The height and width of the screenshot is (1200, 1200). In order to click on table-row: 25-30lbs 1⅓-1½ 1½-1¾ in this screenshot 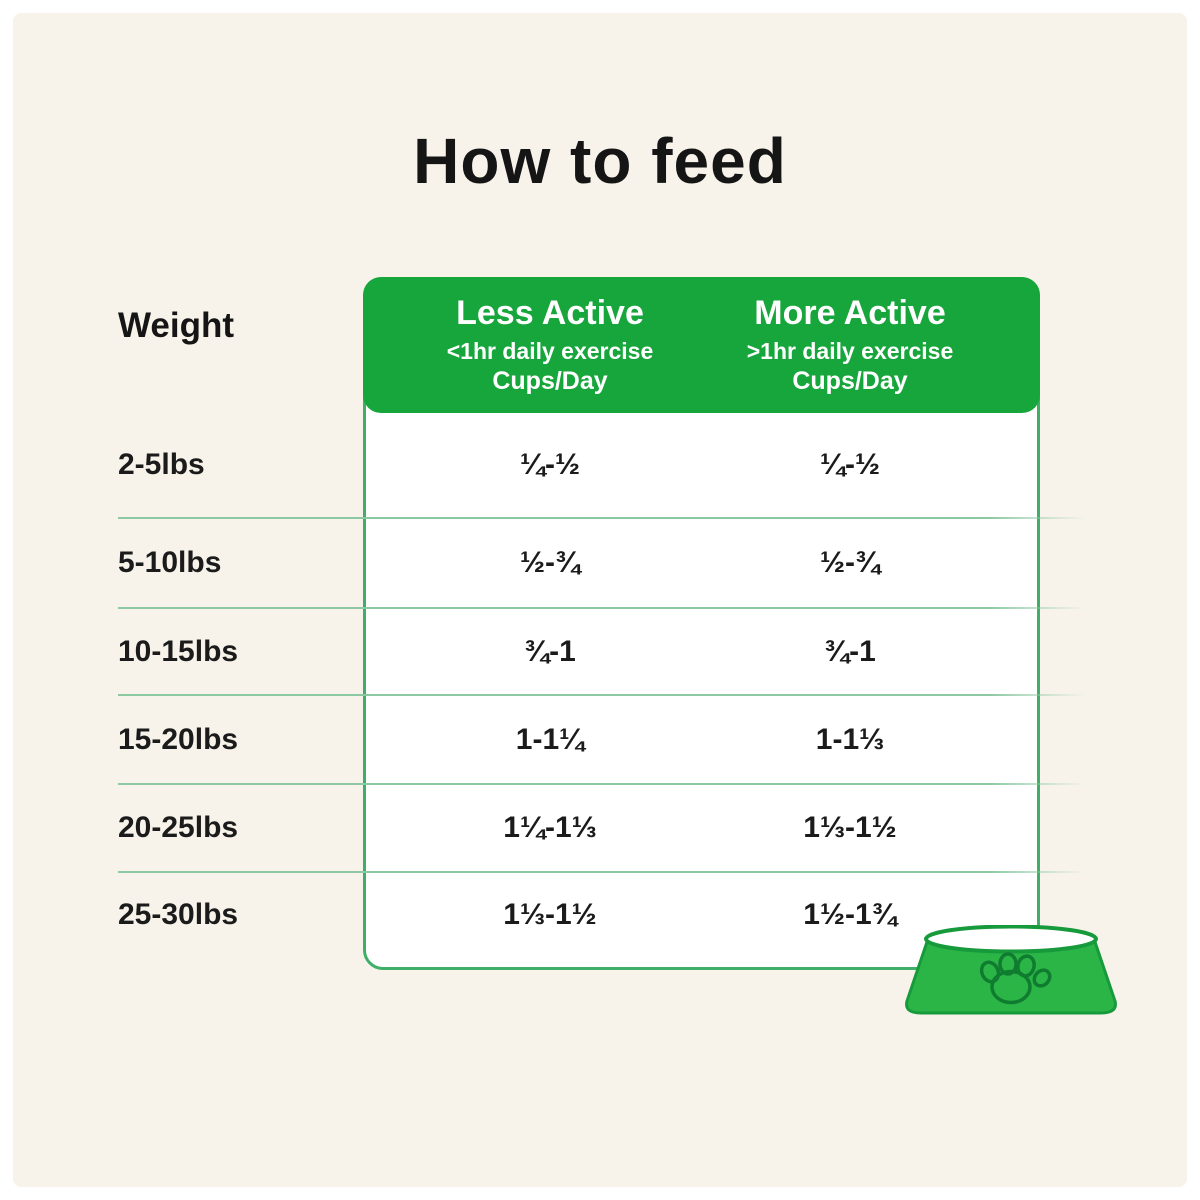, I will do `click(600, 915)`.